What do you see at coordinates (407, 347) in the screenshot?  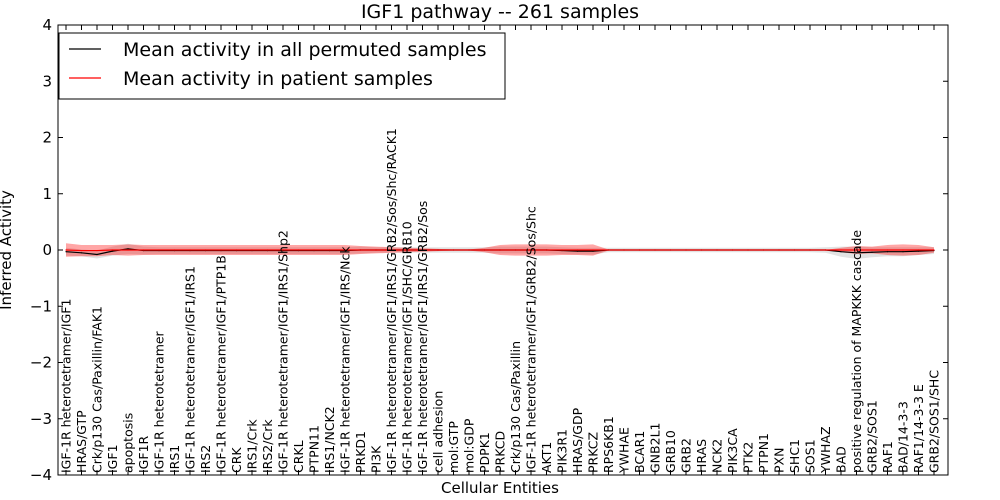 I see `x-category-label: IGF-1R heterotetramer/IGF1/SHC/GRB10` at bounding box center [407, 347].